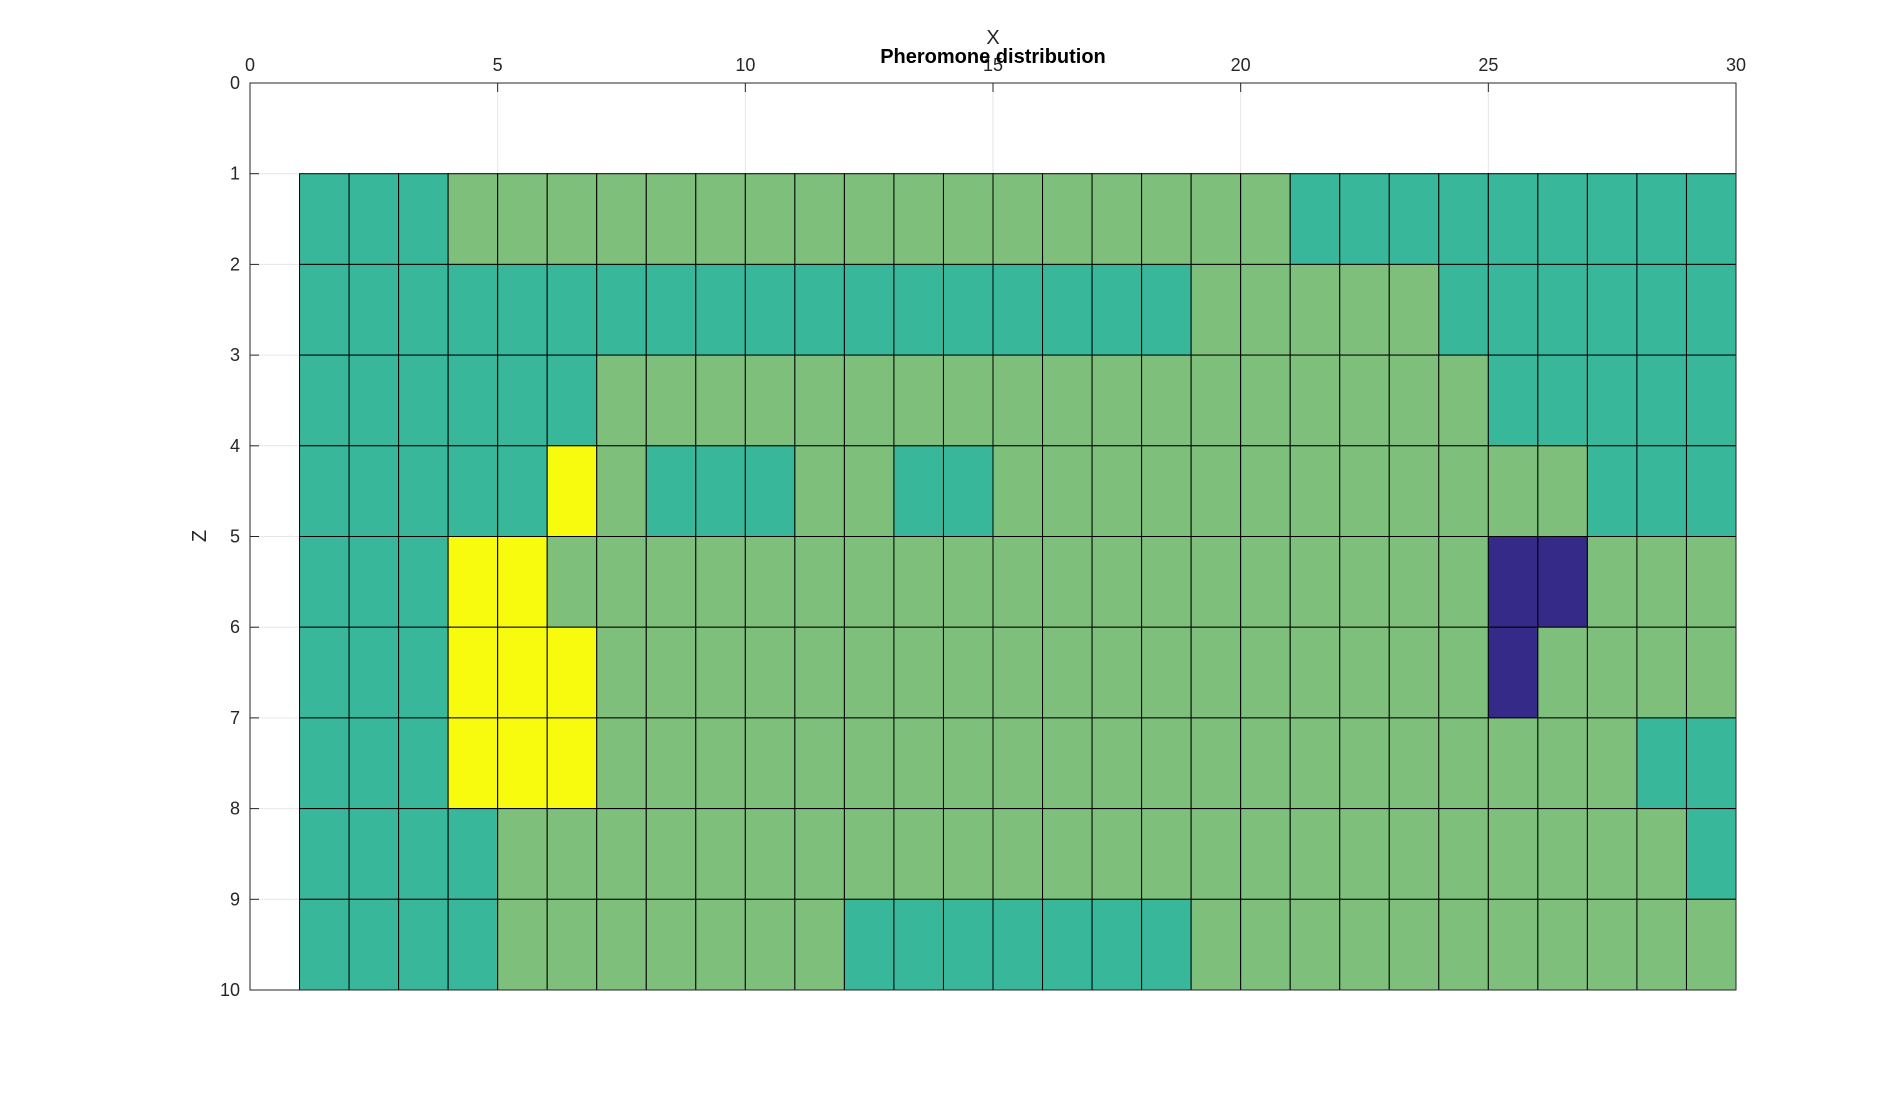 Image resolution: width=1904 pixels, height=1102 pixels. I want to click on y-tick-labels: 0 1 2 3 4 5 6 7 8 9 10, so click(230, 536).